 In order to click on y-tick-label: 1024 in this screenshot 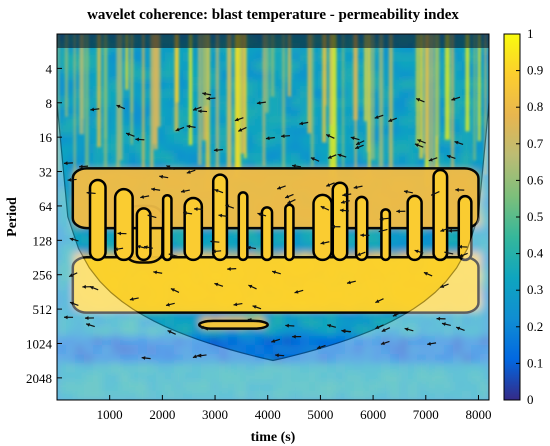, I will do `click(39, 343)`.